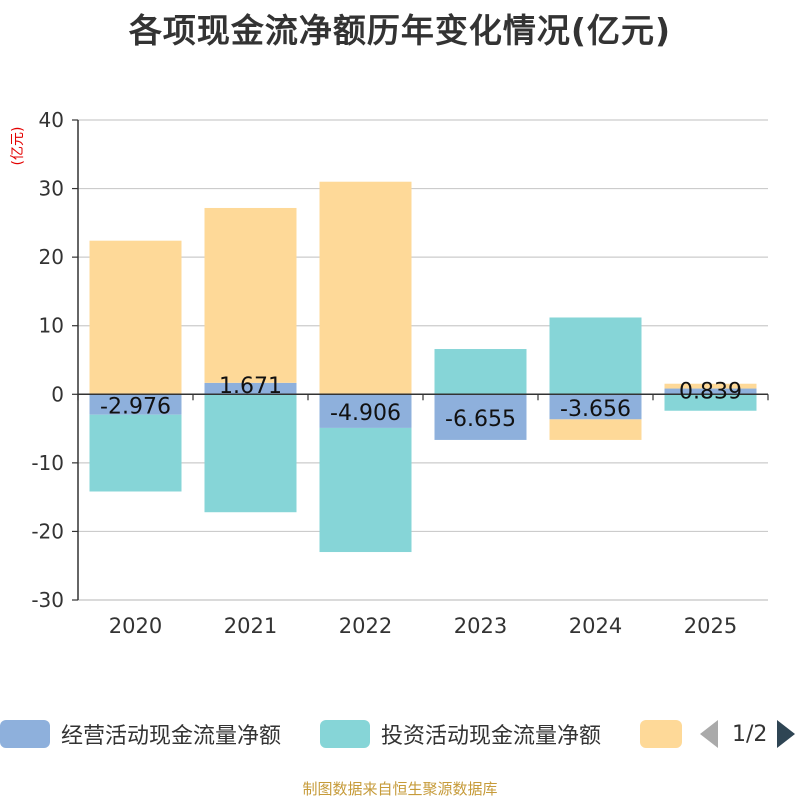 Image resolution: width=800 pixels, height=800 pixels. What do you see at coordinates (51, 189) in the screenshot?
I see `y-tick-label: 30` at bounding box center [51, 189].